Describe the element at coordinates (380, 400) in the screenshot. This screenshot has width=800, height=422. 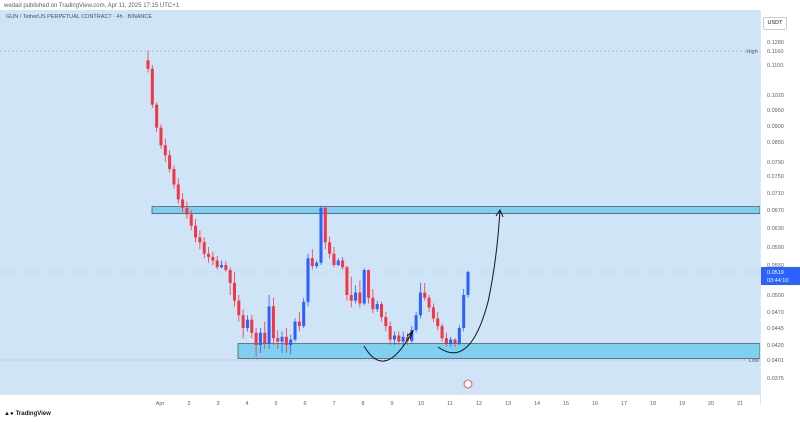
I see `time-axis: Apr 2 3 4 5 6 7 8 9 10 11 12 13 14 15 16 17 18 19 20 21` at that location.